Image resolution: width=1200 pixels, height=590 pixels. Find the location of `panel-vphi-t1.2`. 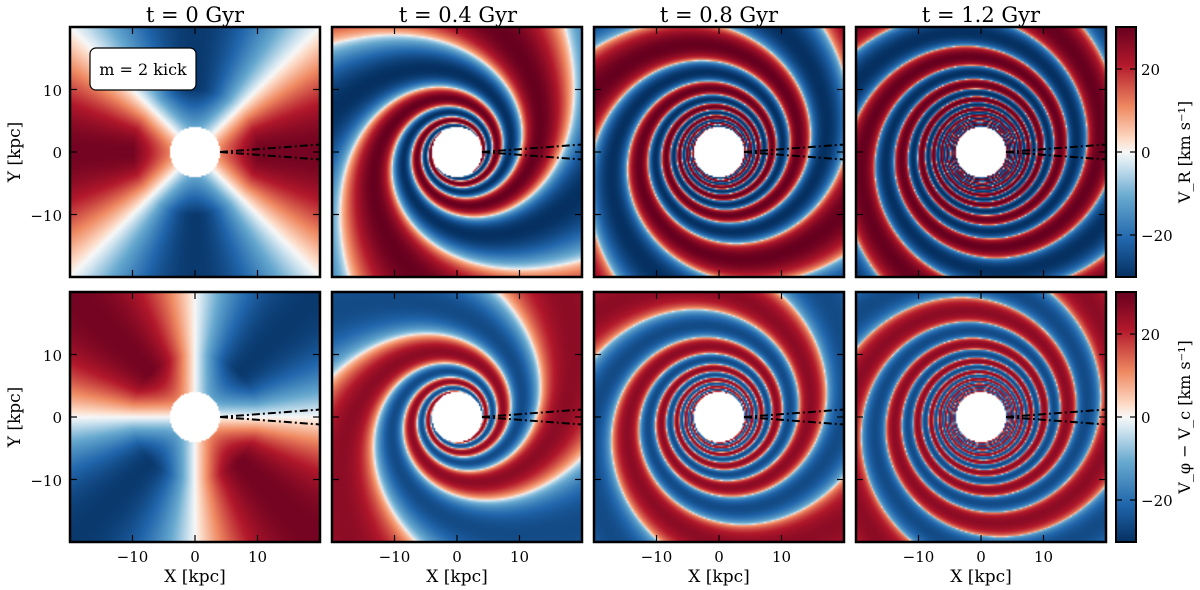

panel-vphi-t1.2 is located at coordinates (981, 417).